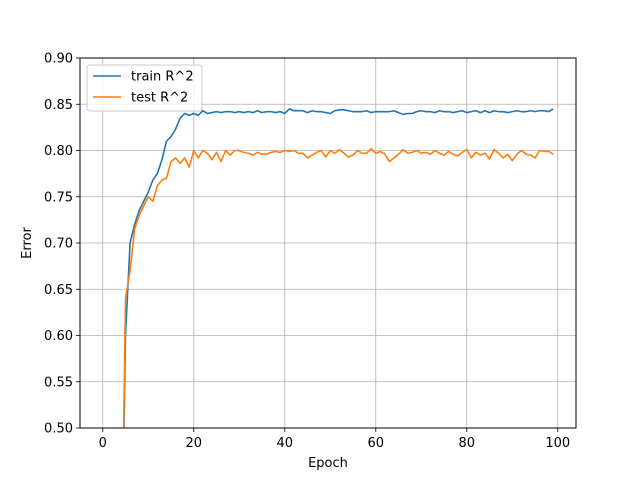 The image size is (640, 480). What do you see at coordinates (58, 382) in the screenshot?
I see `y-tick-label: 0.55` at bounding box center [58, 382].